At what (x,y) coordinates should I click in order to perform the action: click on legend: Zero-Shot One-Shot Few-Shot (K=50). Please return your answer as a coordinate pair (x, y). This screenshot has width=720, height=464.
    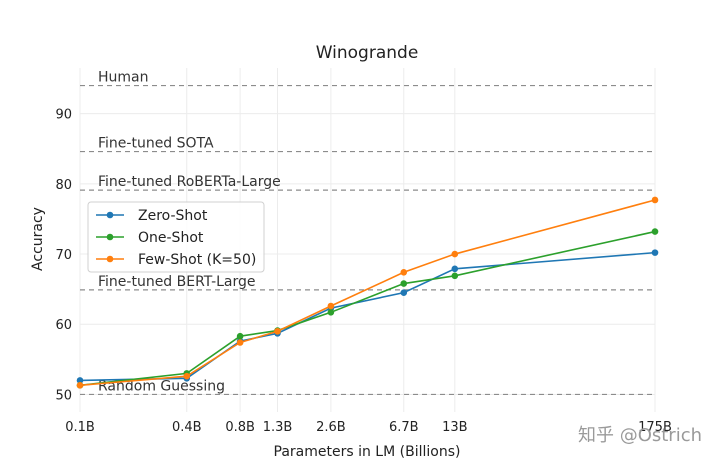
    Looking at the image, I should click on (176, 237).